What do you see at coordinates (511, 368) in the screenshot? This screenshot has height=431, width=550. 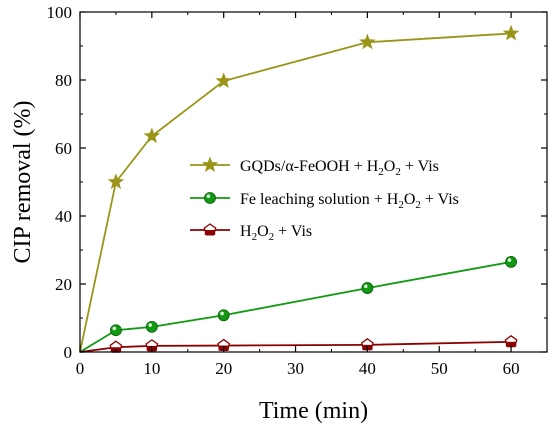 I see `x-tick-label: 60` at bounding box center [511, 368].